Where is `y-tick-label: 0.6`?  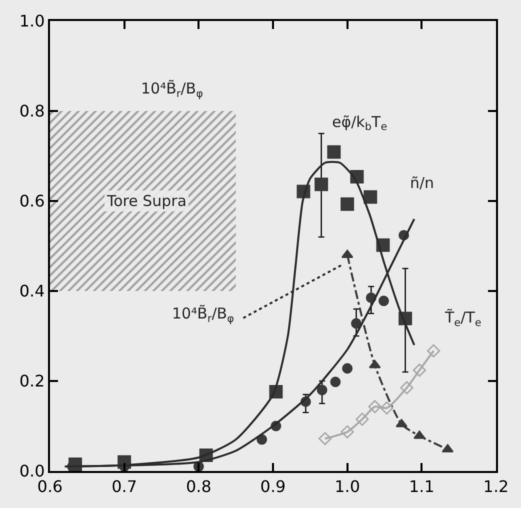 y-tick-label: 0.6 is located at coordinates (32, 201).